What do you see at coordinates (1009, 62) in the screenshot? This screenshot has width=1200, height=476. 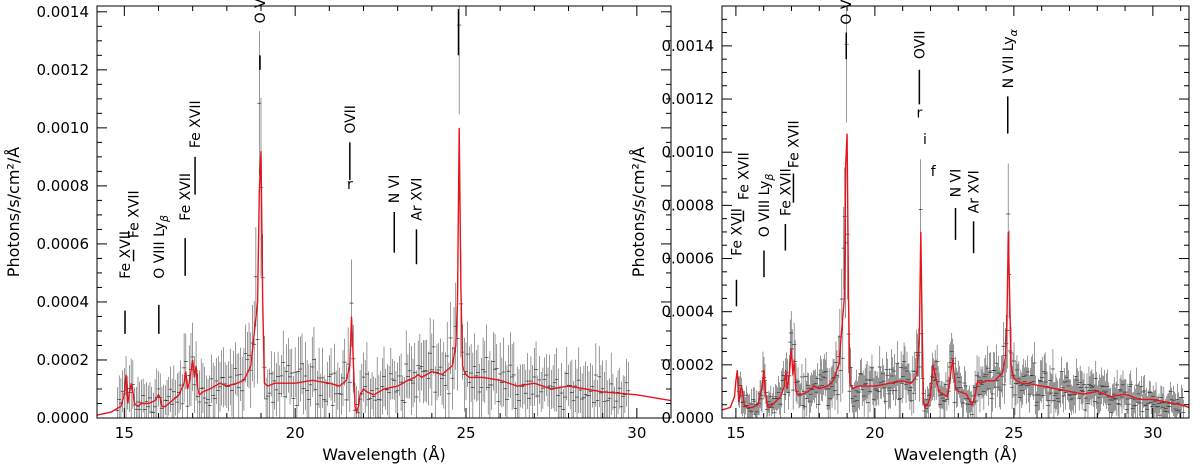 I see `line-label-text: N VII Ly` at bounding box center [1009, 62].